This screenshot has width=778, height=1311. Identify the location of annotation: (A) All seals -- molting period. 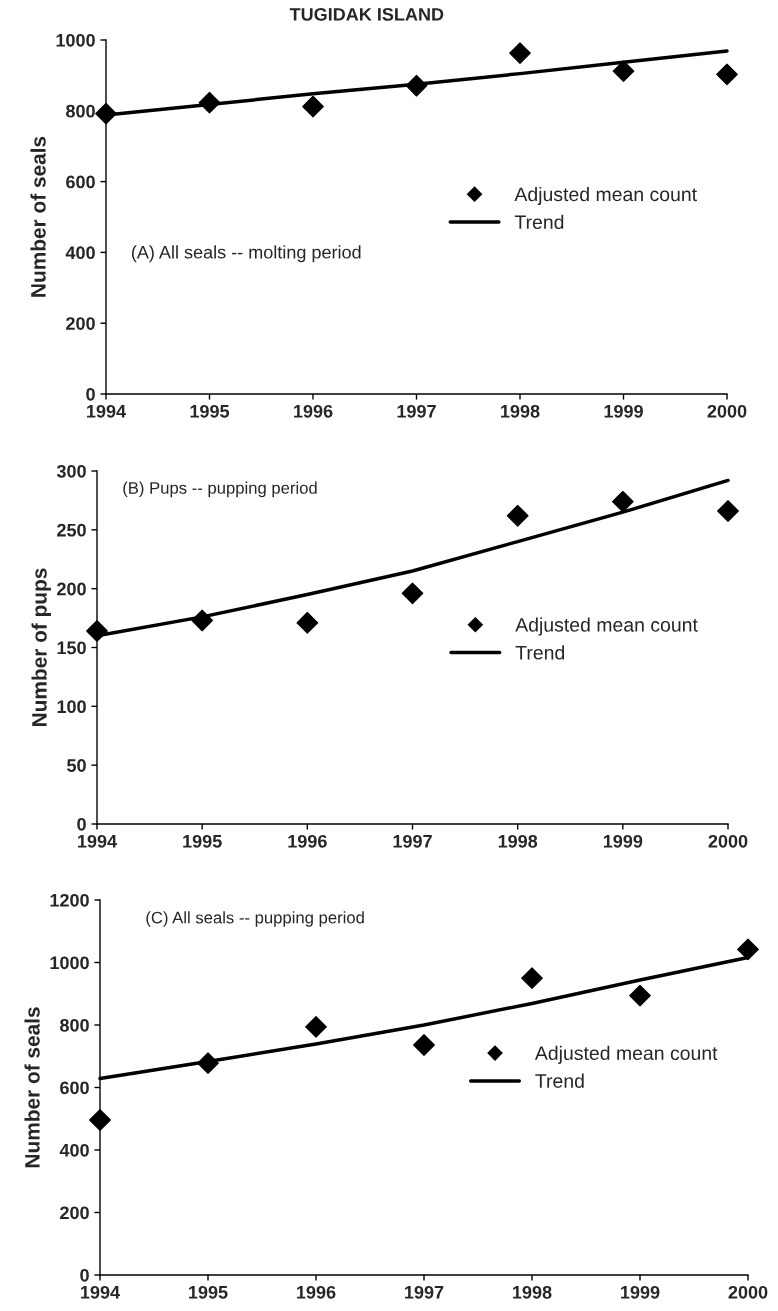
(246, 254).